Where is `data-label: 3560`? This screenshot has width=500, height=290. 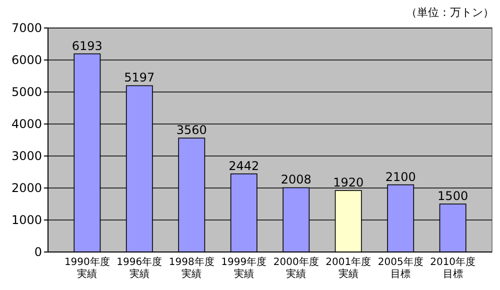 data-label: 3560 is located at coordinates (191, 130).